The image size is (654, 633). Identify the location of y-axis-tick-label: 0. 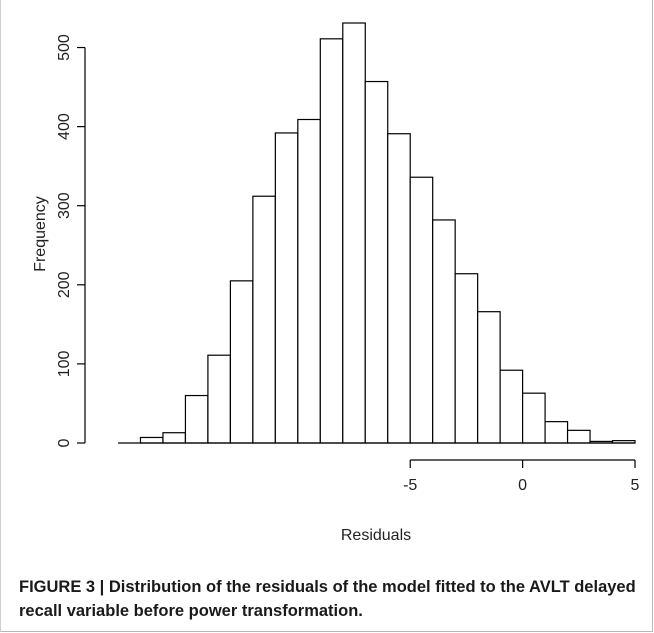
(64, 442).